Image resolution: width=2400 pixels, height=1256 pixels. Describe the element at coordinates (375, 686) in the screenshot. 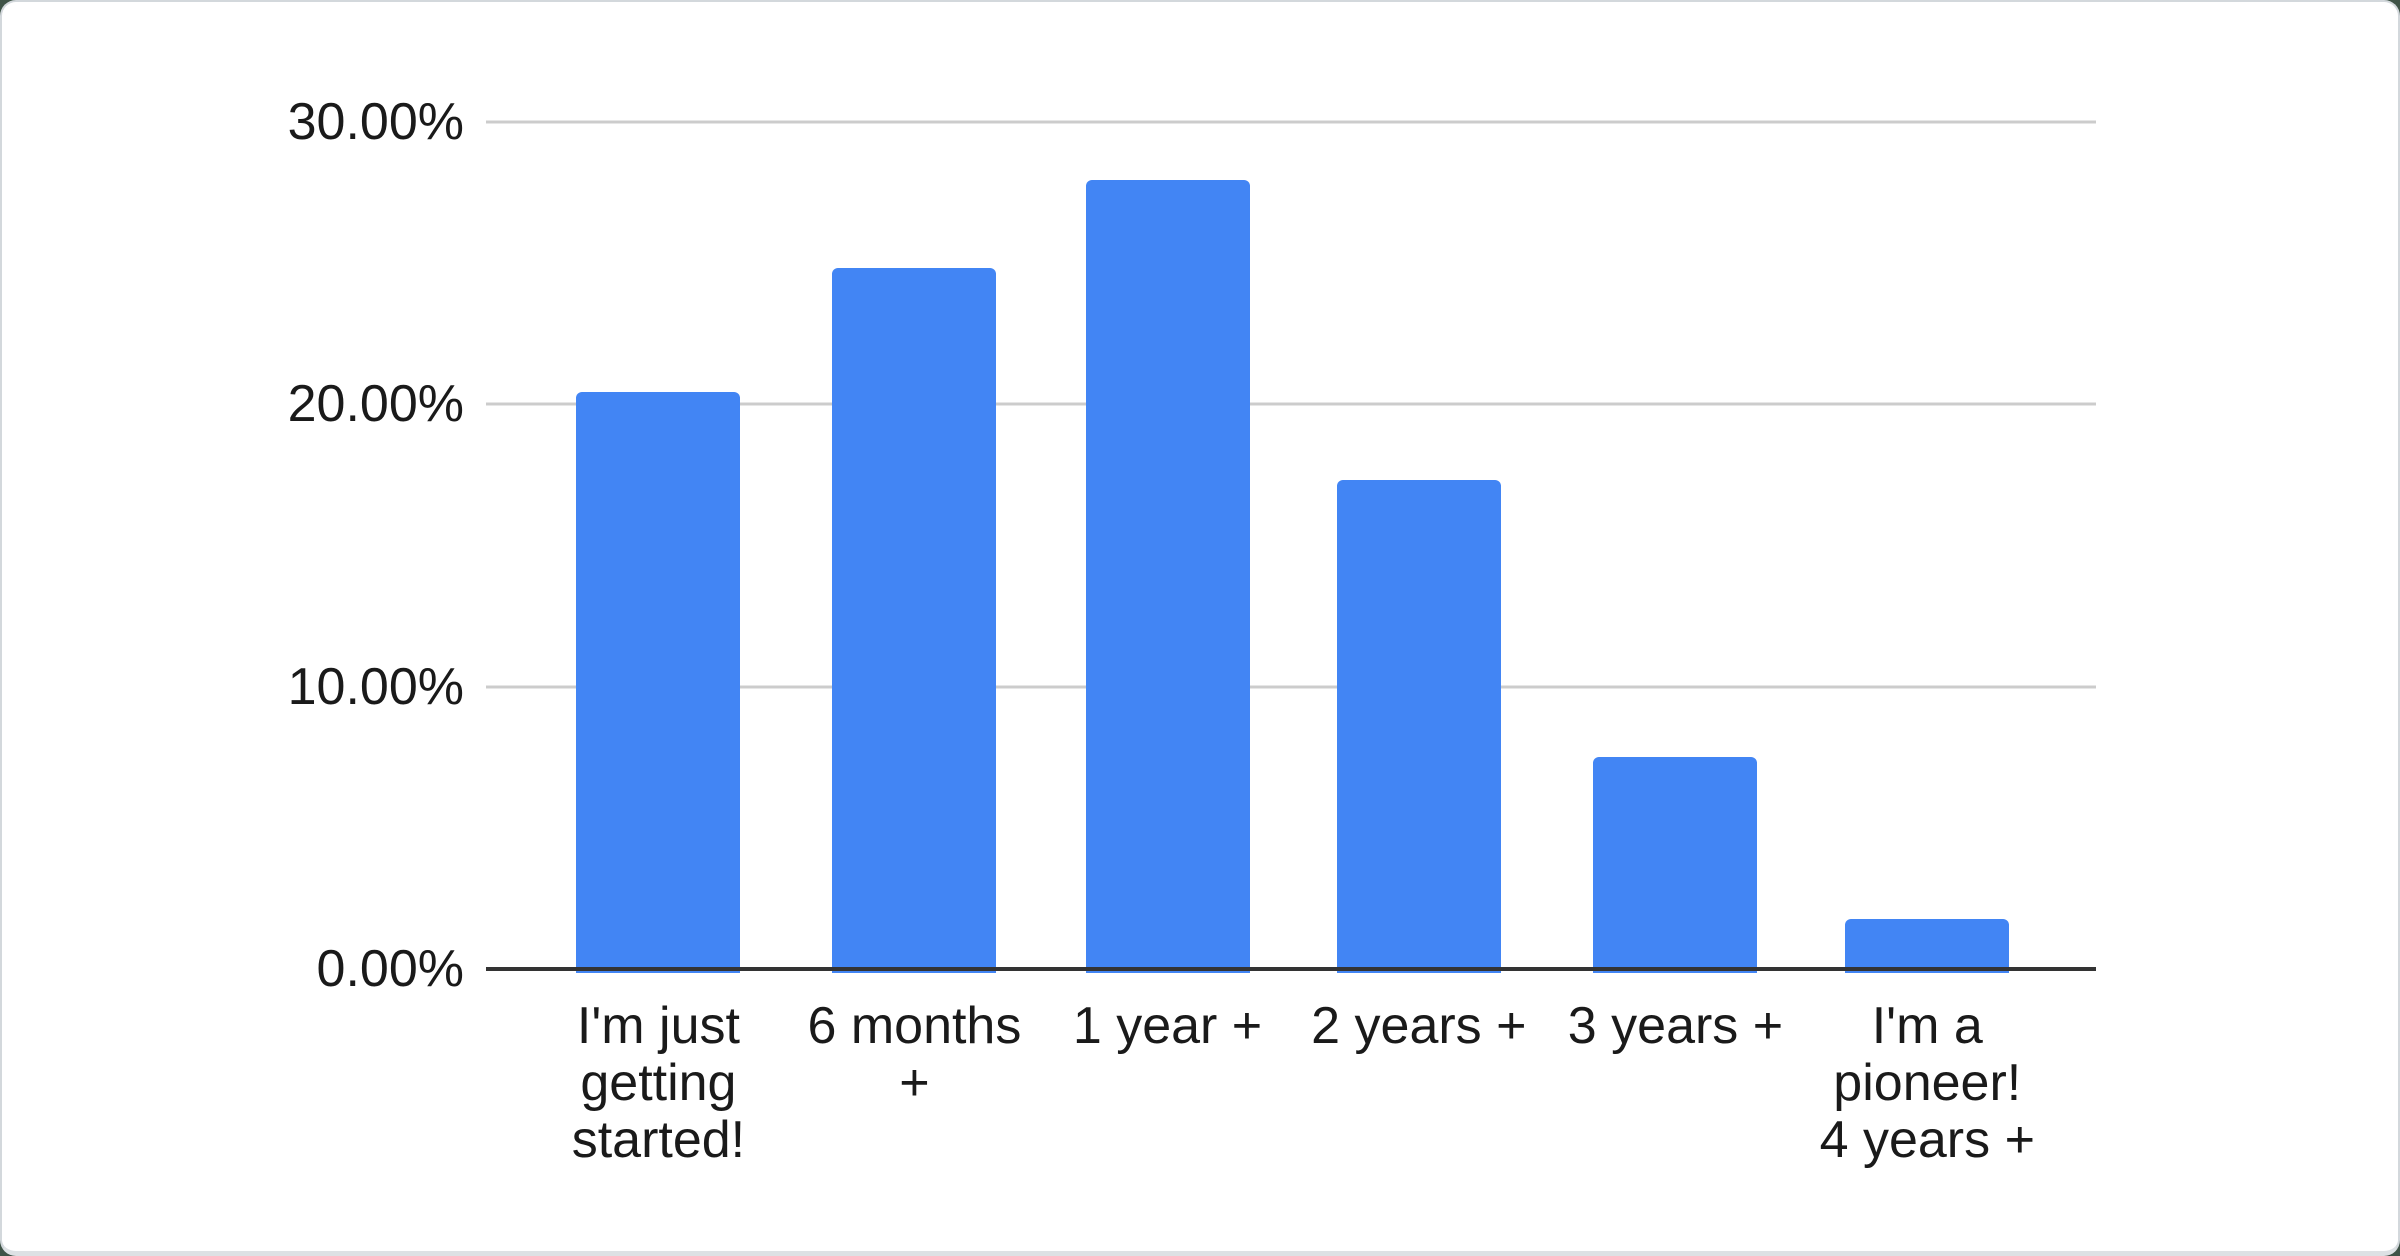

I see `y-tick-label: 10.00%` at that location.